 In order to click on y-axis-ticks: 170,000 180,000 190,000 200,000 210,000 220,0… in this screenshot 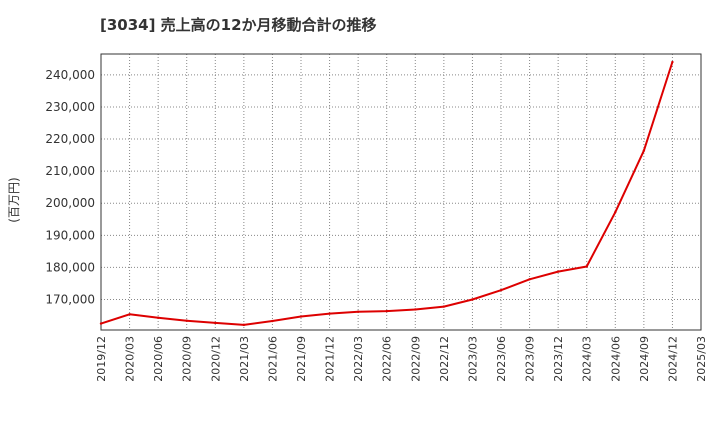, I will do `click(70, 187)`.